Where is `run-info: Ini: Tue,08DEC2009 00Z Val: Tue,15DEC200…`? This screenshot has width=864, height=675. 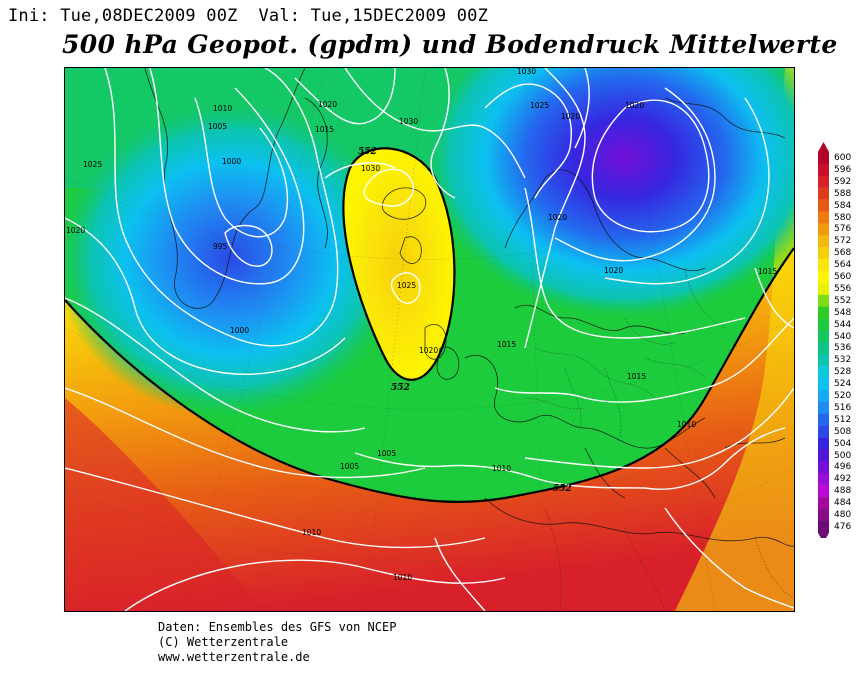
run-info: Ini: Tue,08DEC2009 00Z Val: Tue,15DEC200… is located at coordinates (248, 16).